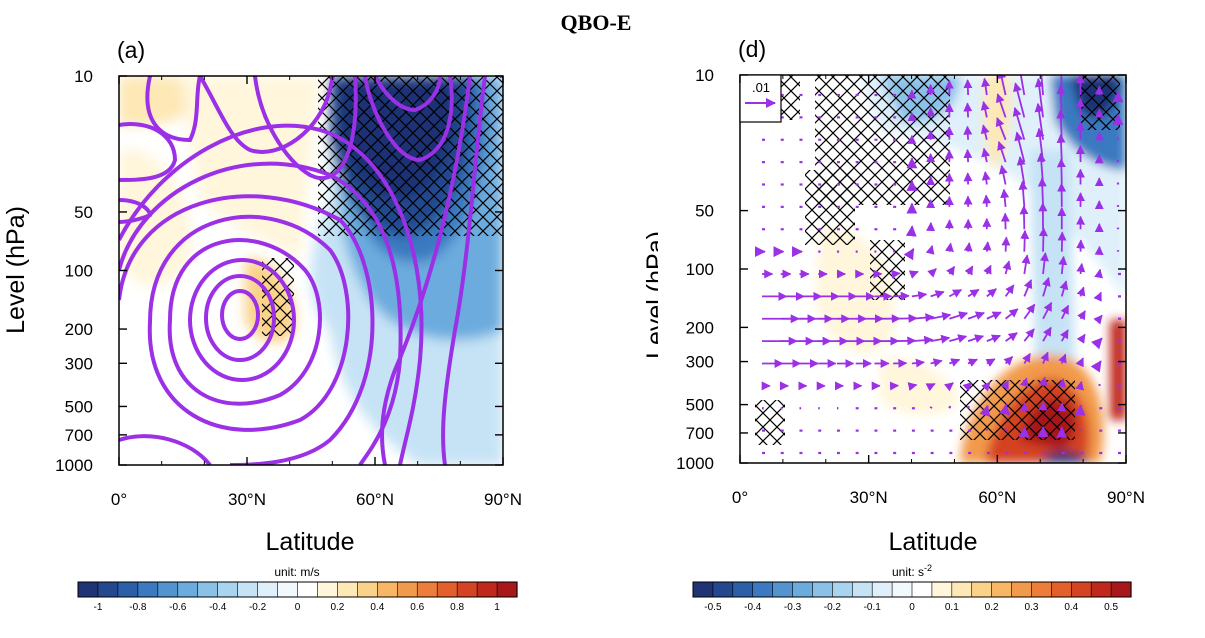 The height and width of the screenshot is (638, 1205). Describe the element at coordinates (417, 607) in the screenshot. I see `panel-a-colorbar-label: 0.6` at that location.